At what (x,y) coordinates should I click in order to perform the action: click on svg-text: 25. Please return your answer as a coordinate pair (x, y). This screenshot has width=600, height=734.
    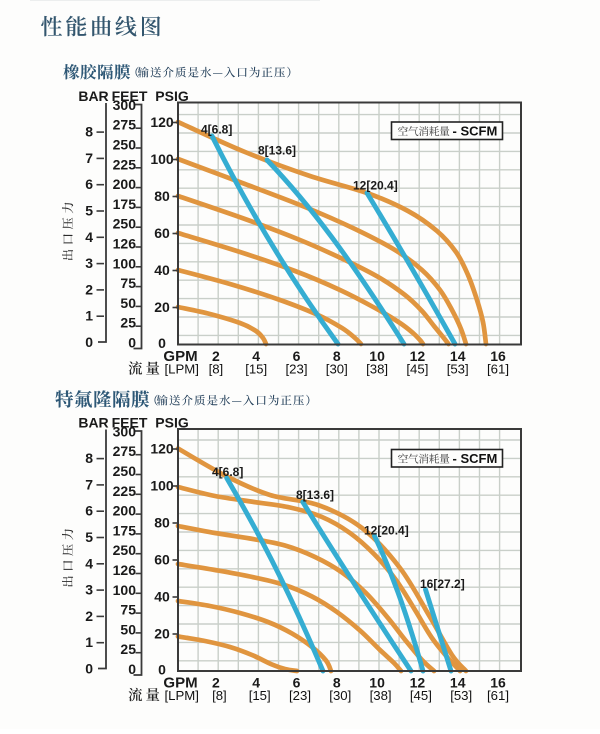
    Looking at the image, I should click on (128, 323).